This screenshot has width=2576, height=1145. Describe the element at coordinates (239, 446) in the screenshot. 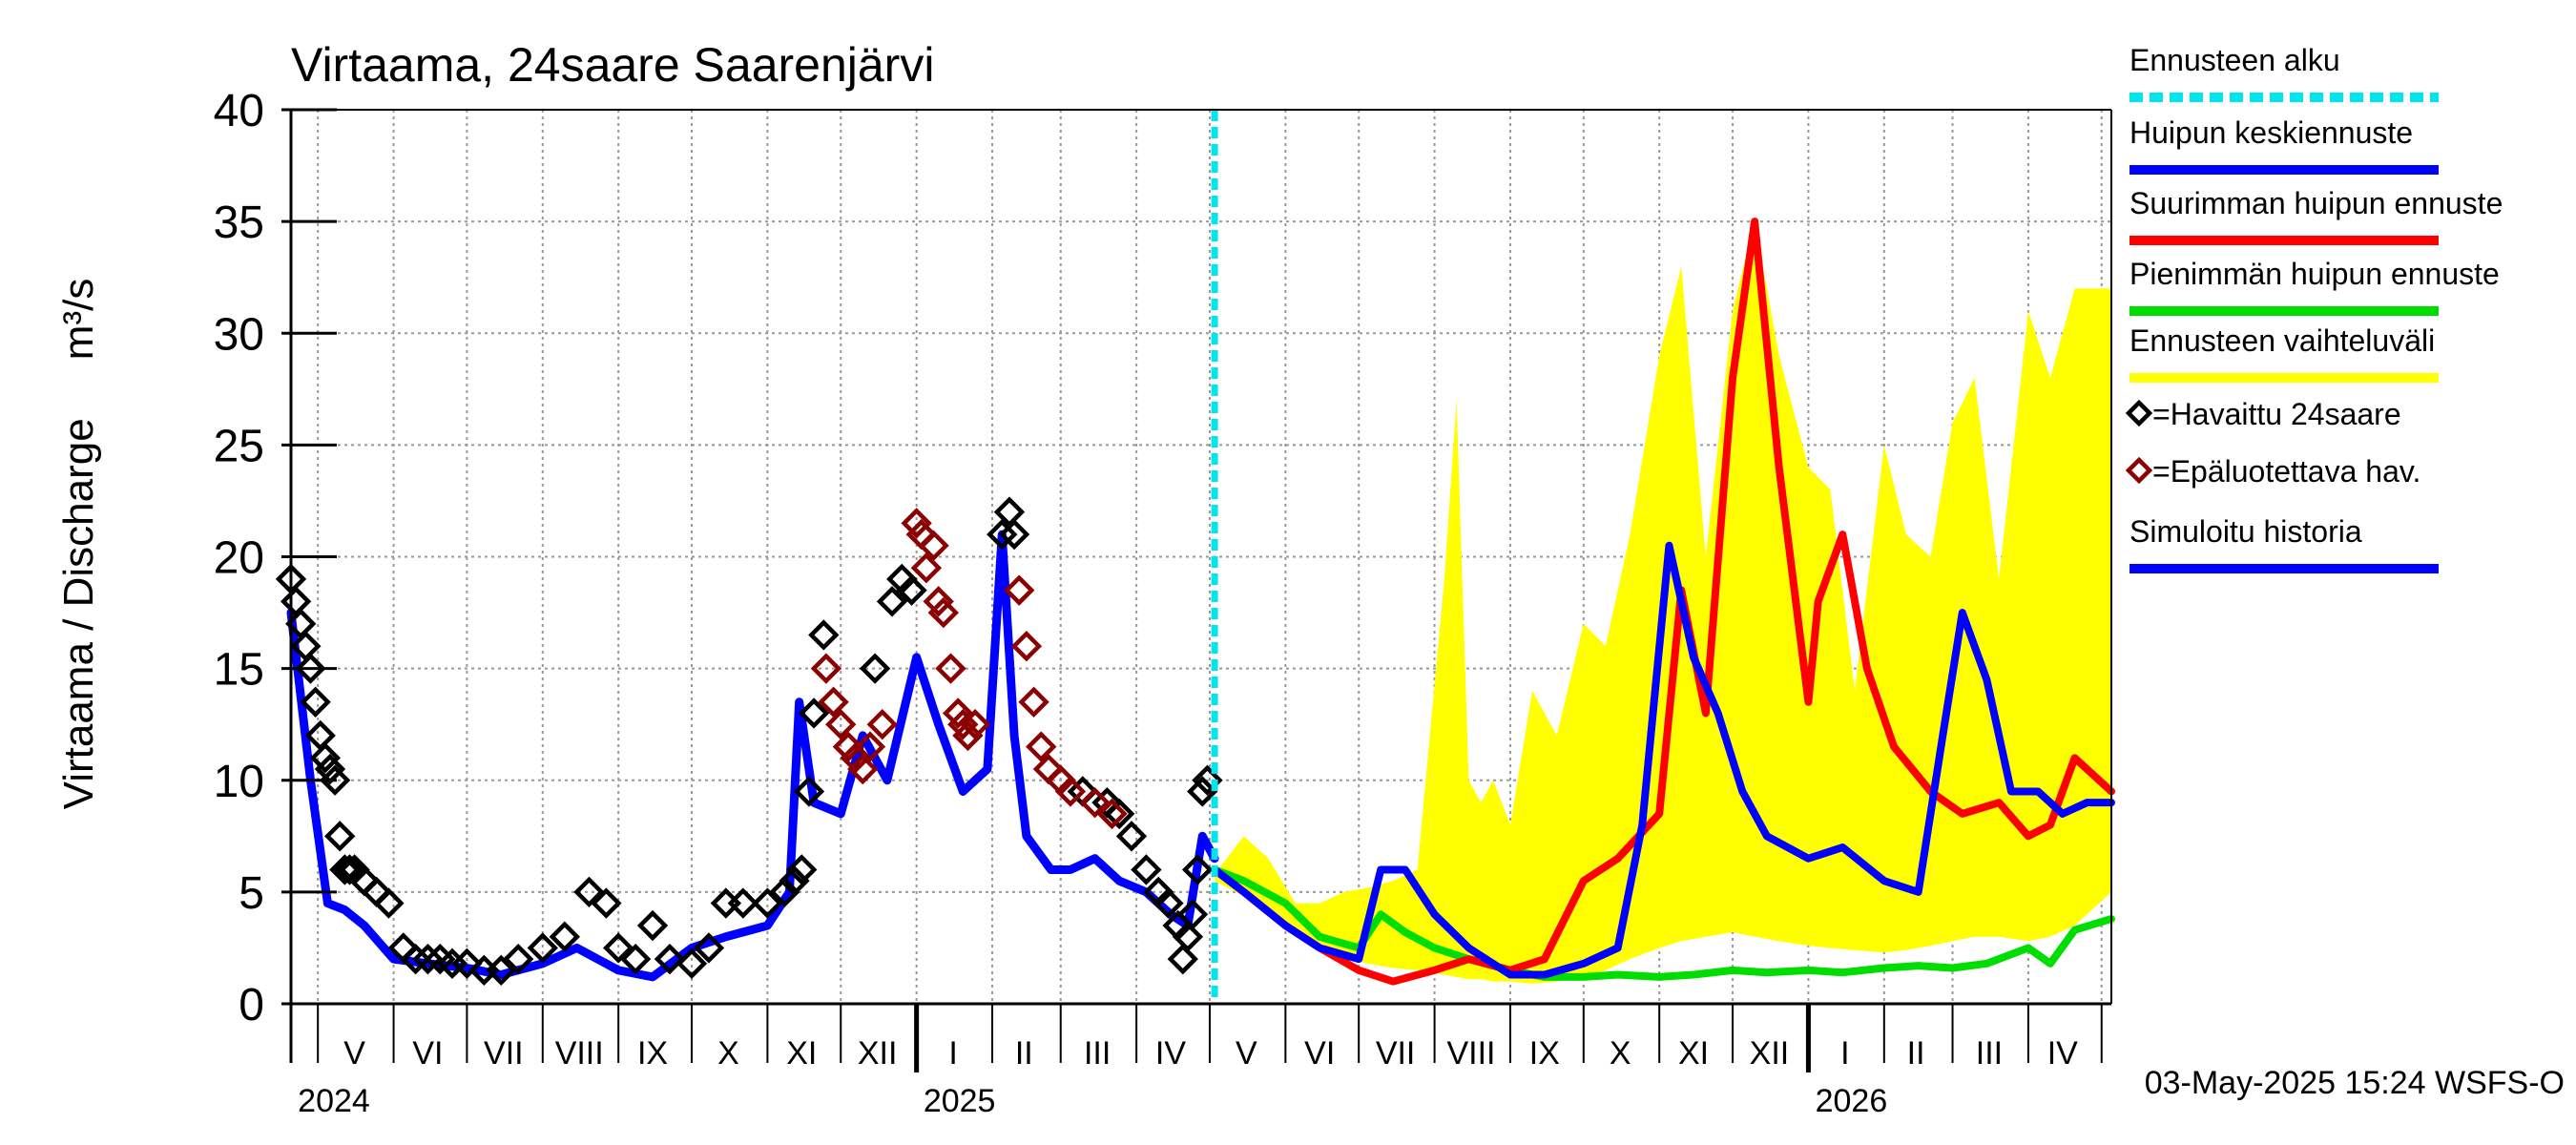

I see `y-tick-label: 25` at that location.